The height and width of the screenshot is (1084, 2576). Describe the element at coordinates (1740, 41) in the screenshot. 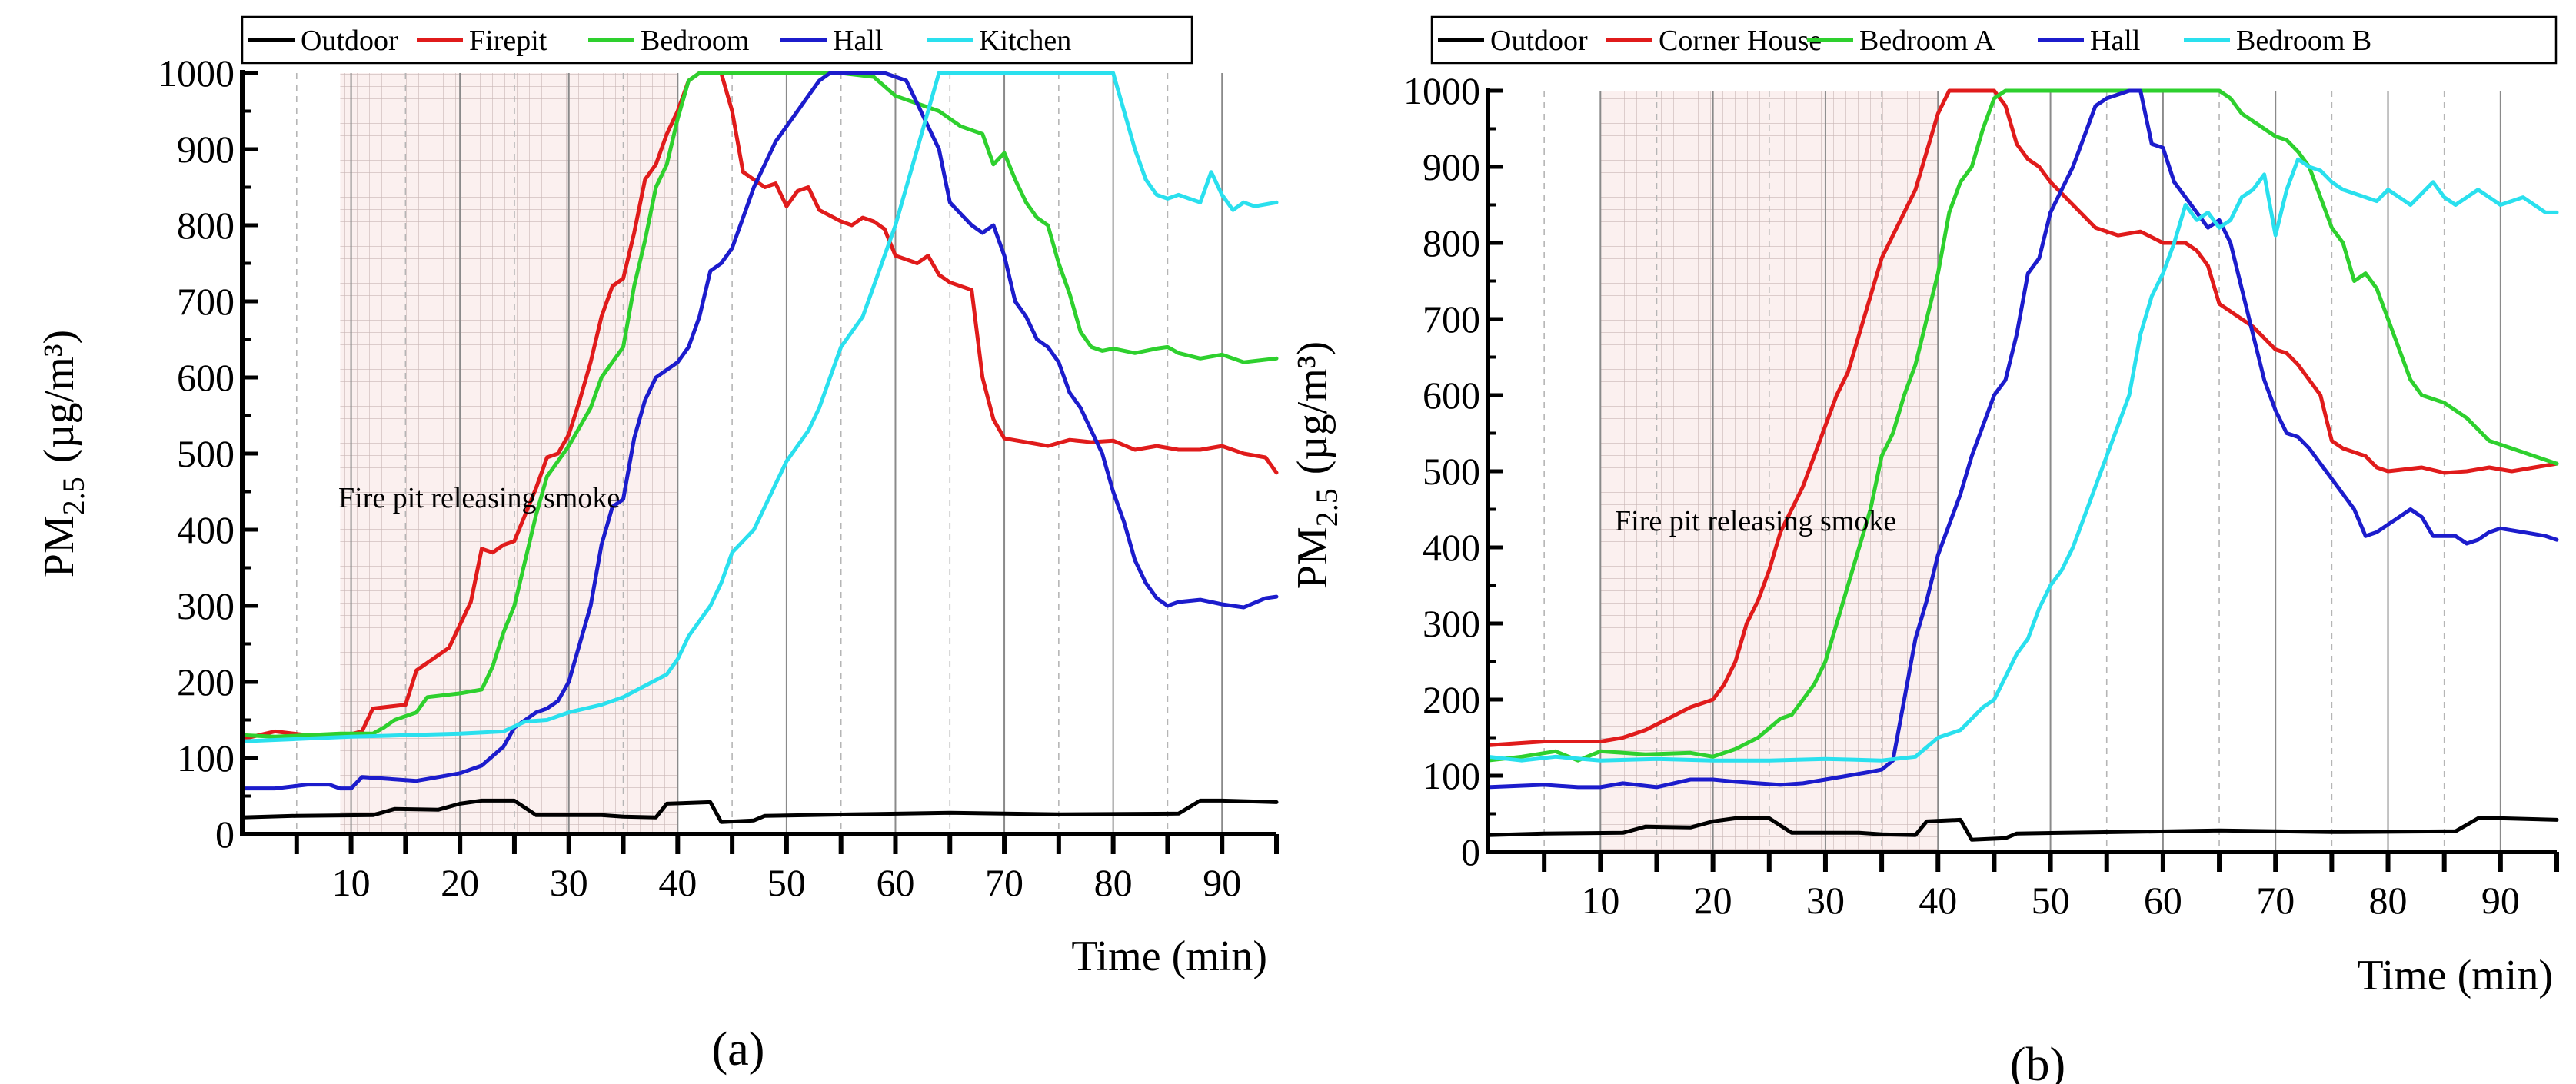

I see `legend-label: Corner House` at that location.